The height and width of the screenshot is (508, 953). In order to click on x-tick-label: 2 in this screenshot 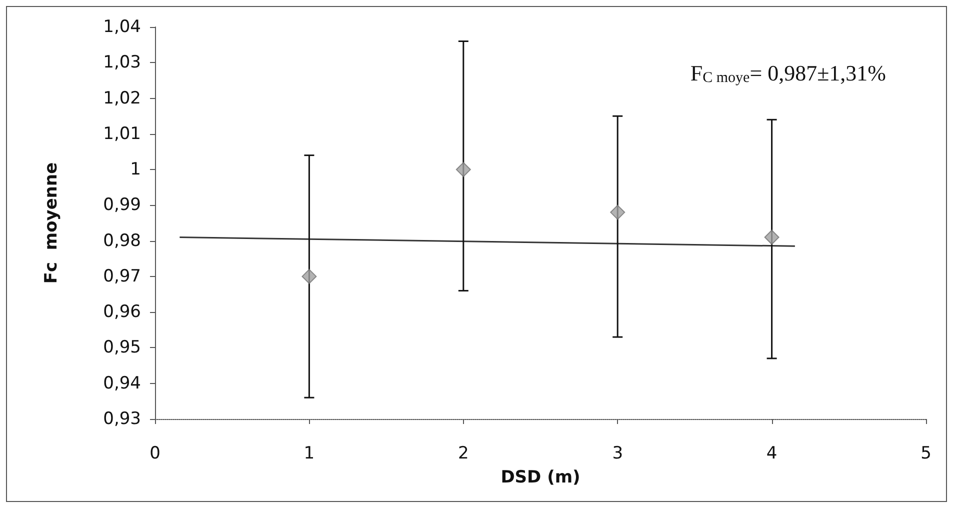, I will do `click(463, 454)`.